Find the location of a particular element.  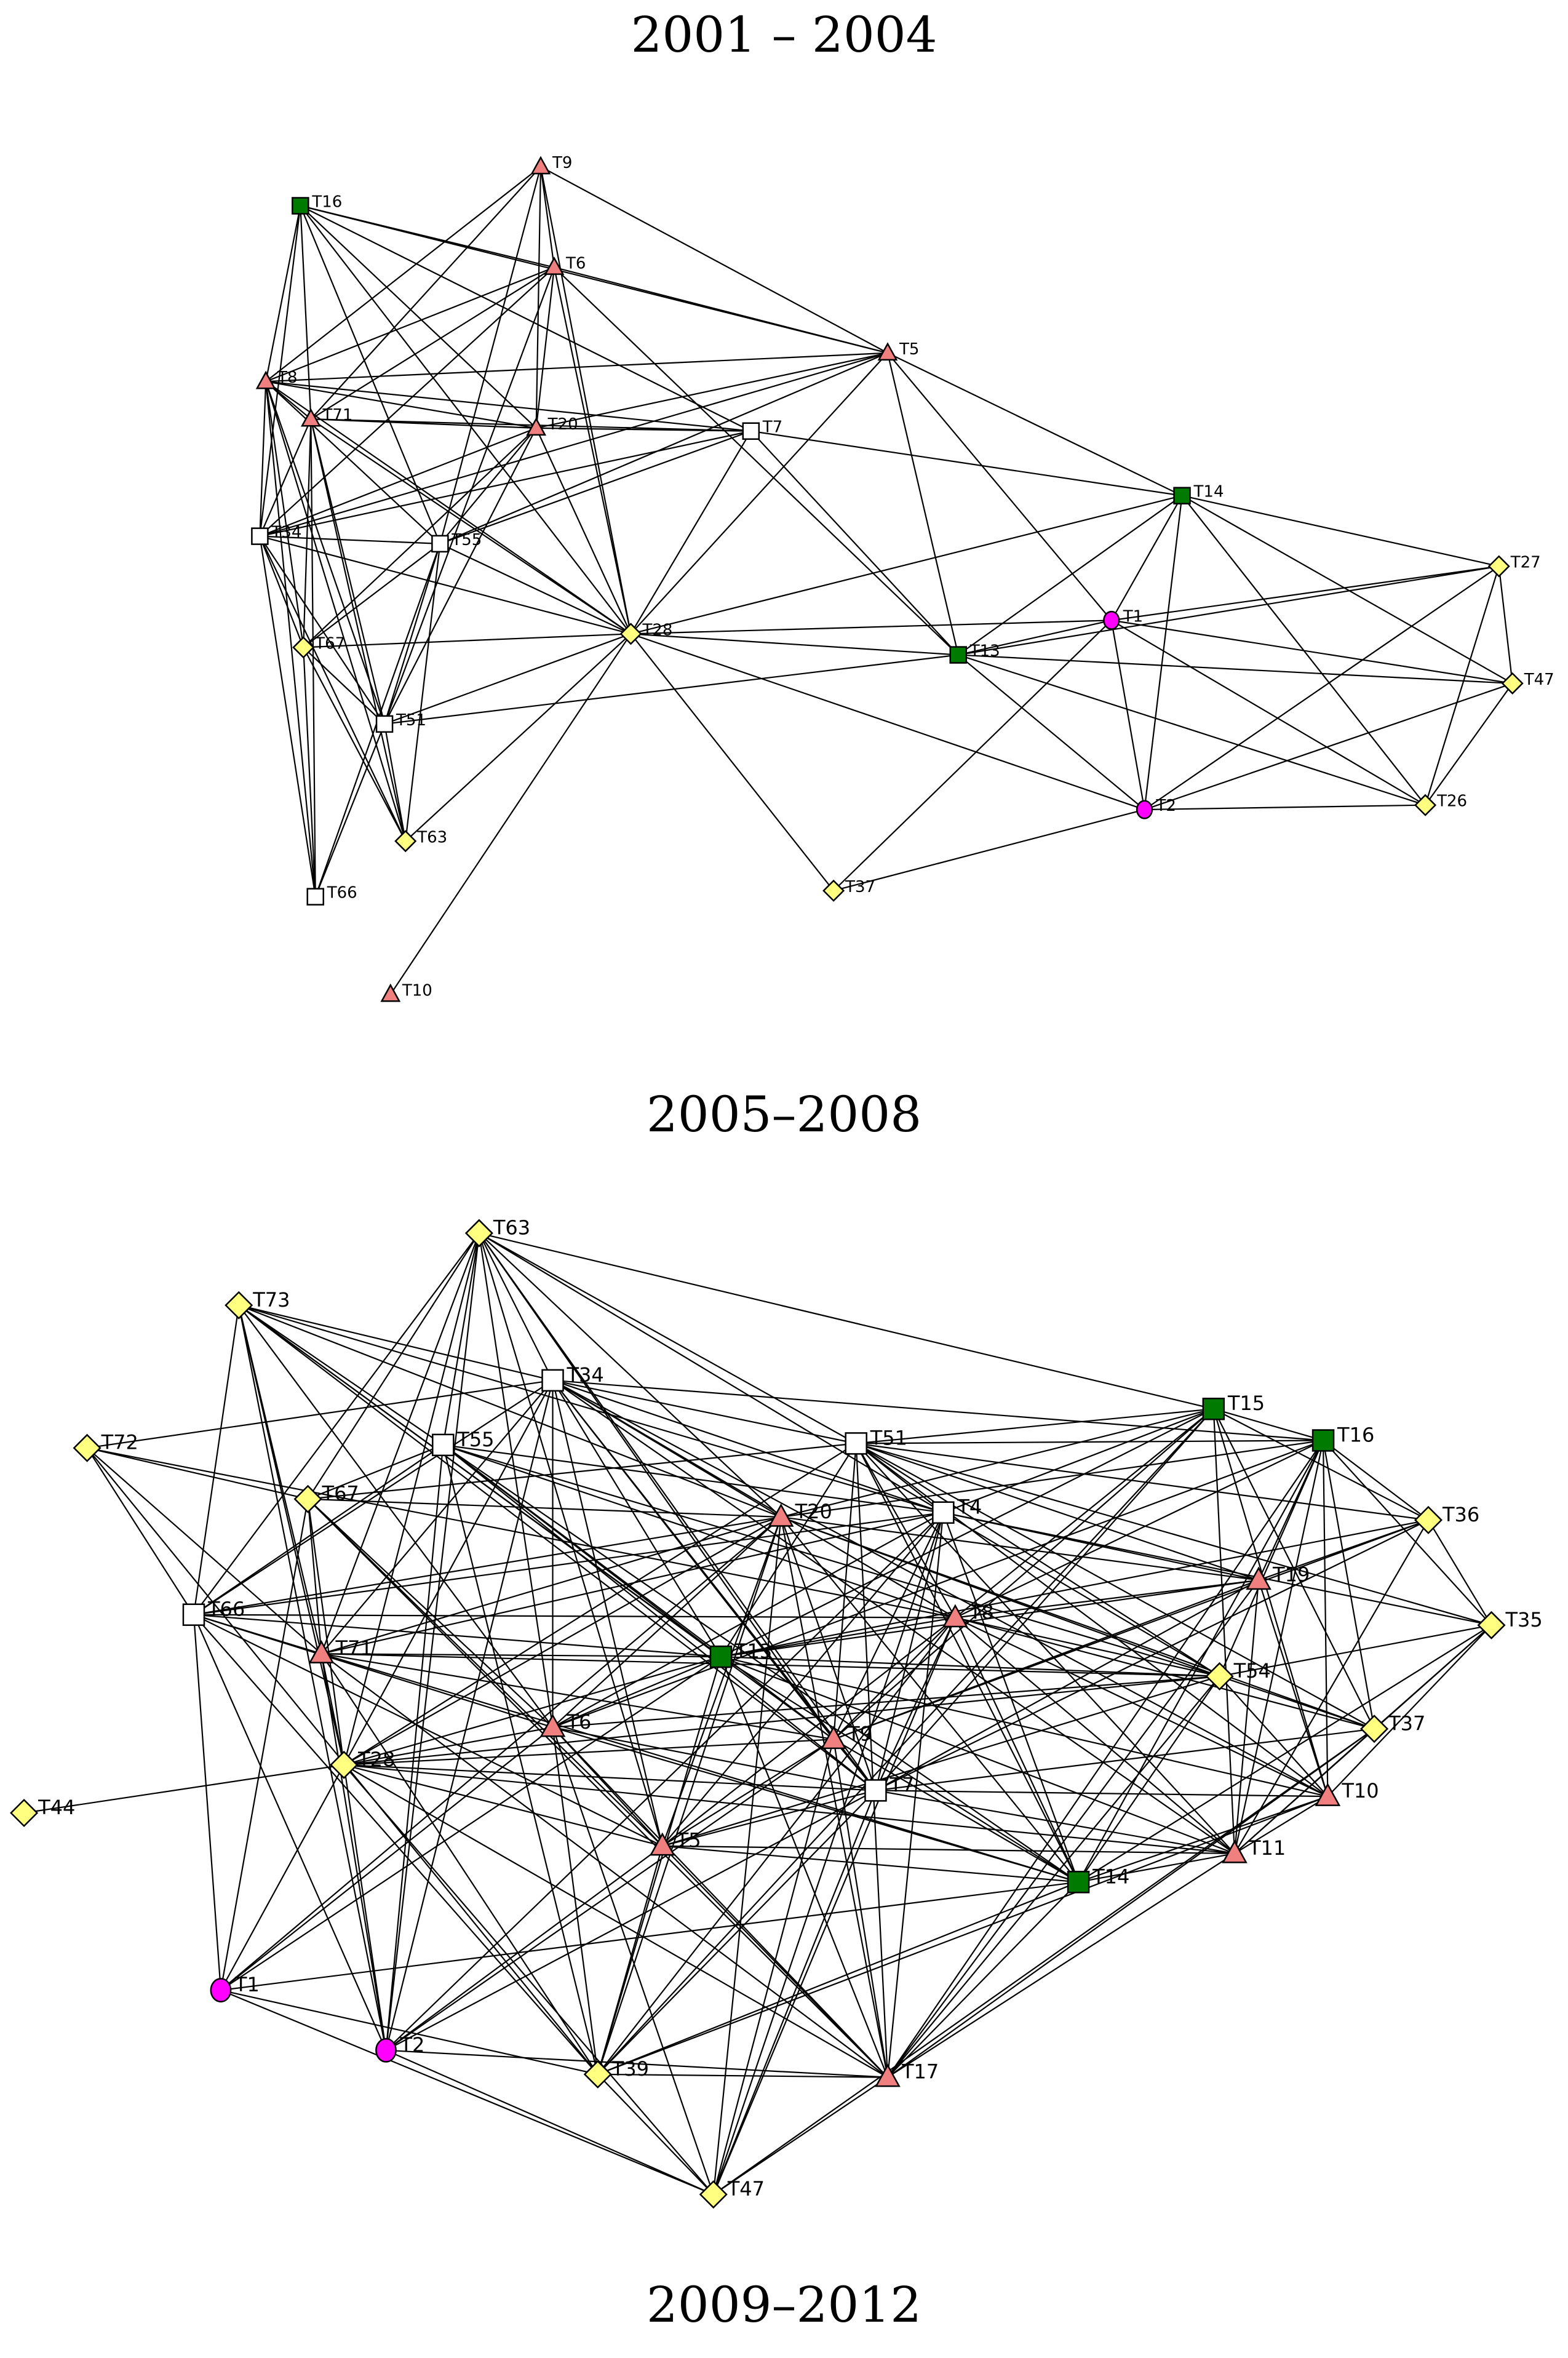

node-T28: T28 is located at coordinates (646, 633).